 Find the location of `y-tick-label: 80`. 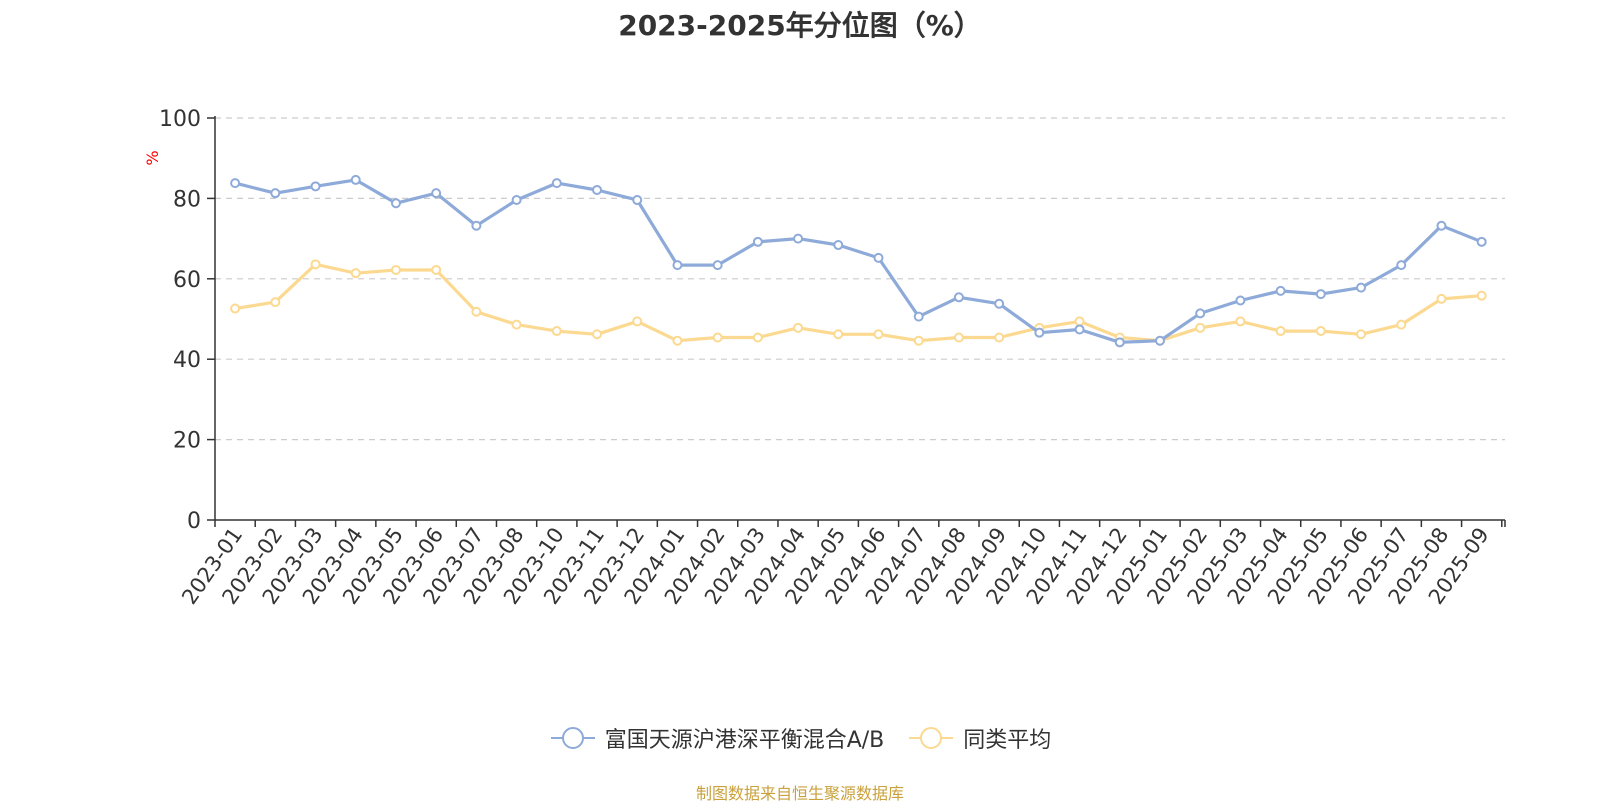

y-tick-label: 80 is located at coordinates (187, 199).